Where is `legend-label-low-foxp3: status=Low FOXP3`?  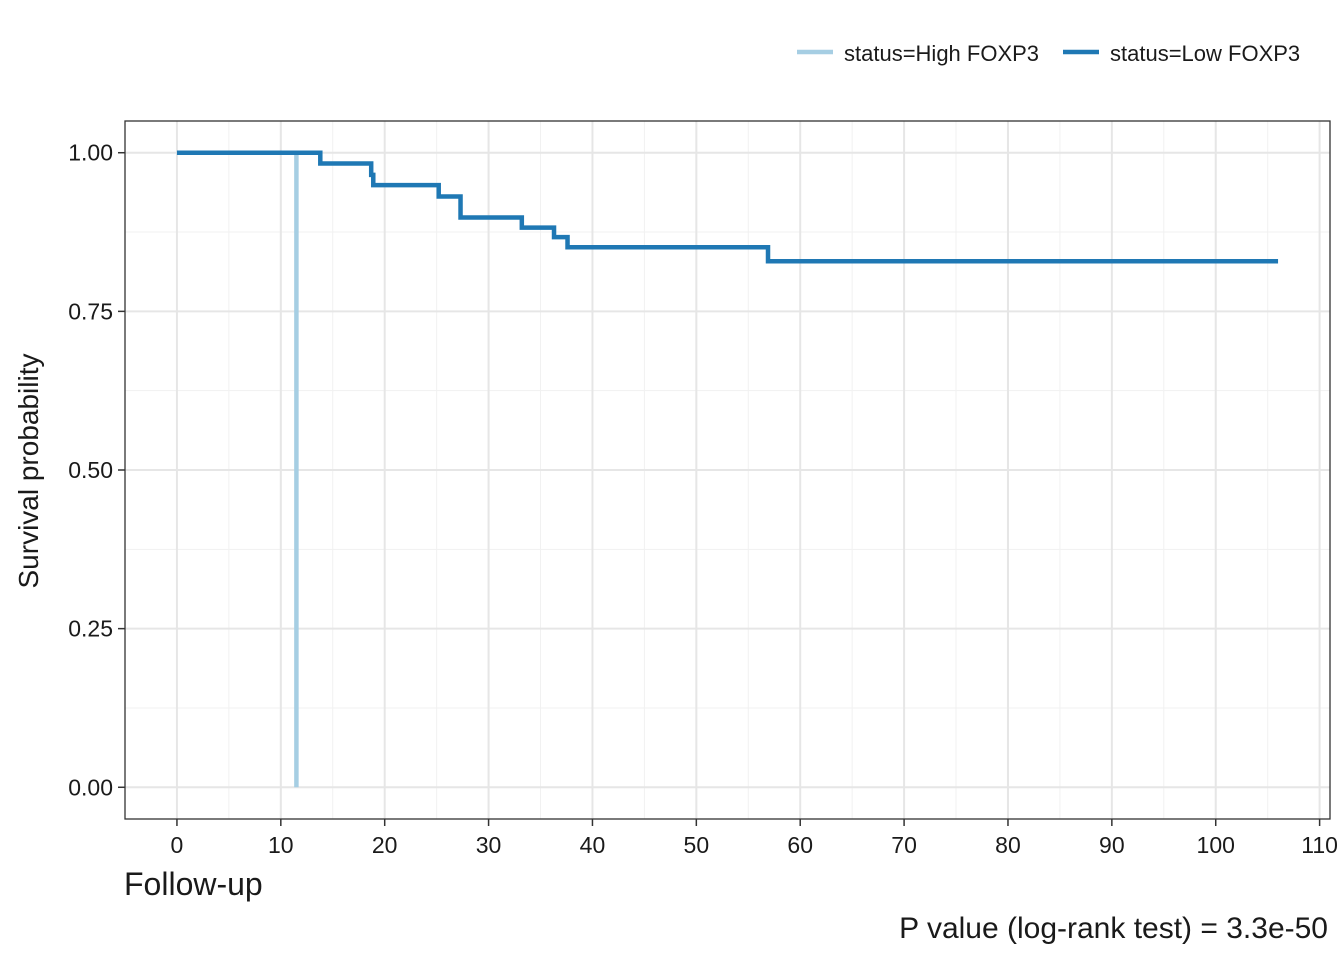 legend-label-low-foxp3: status=Low FOXP3 is located at coordinates (1205, 53).